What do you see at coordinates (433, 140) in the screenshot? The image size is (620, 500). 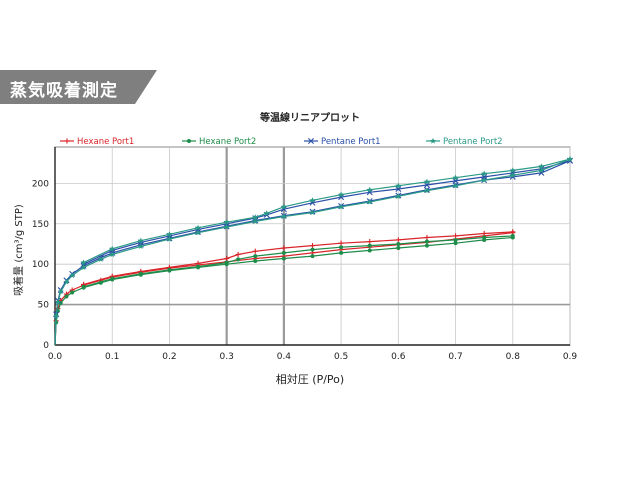 I see `legend-marker` at bounding box center [433, 140].